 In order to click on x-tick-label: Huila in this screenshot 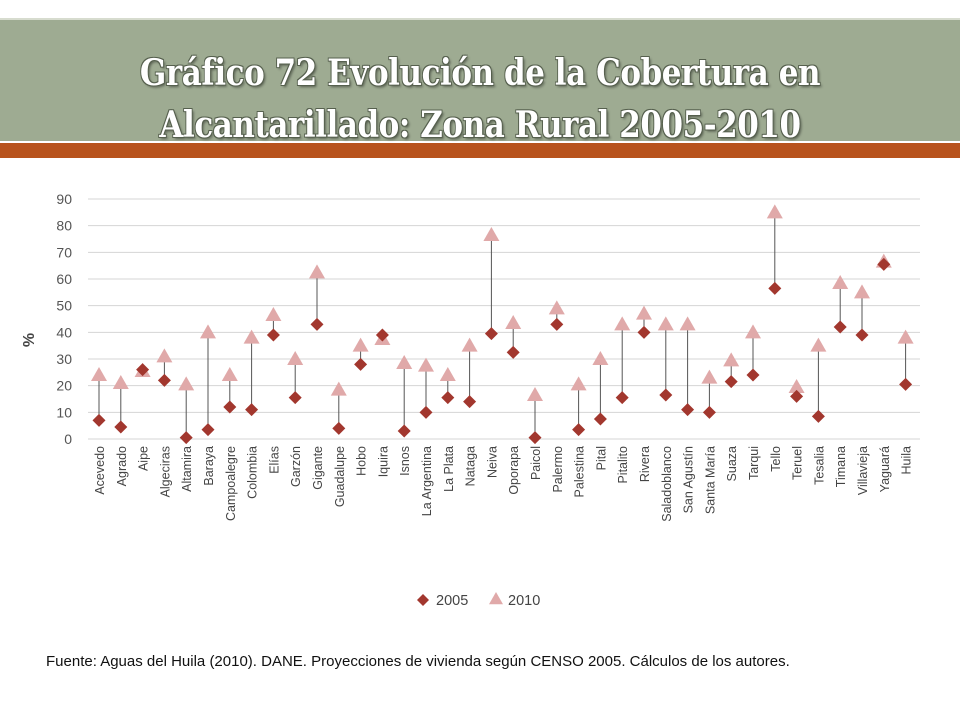, I will do `click(907, 460)`.